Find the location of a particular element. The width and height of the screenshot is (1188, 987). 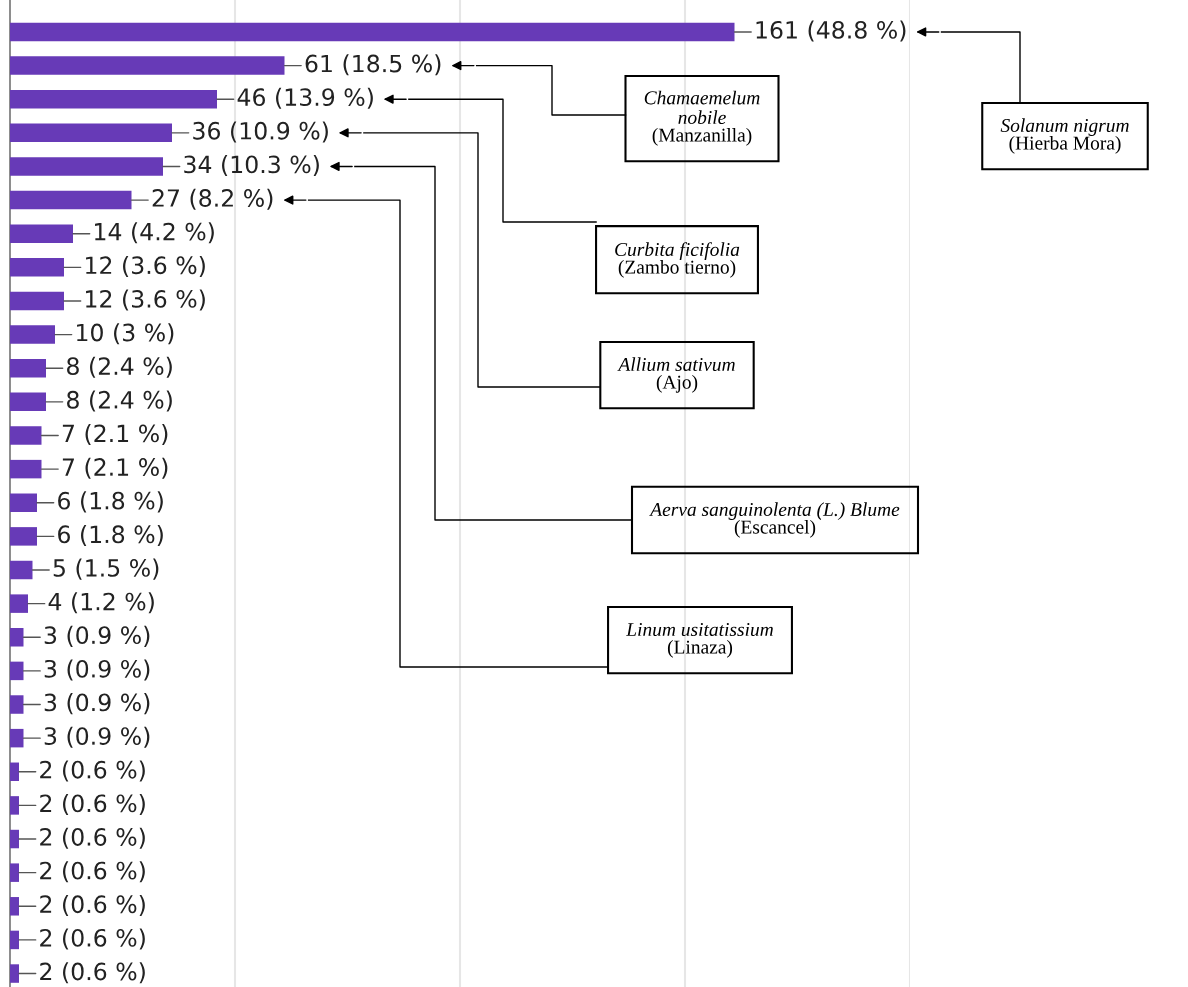

annotation: Chamaemelum nobile (Manzanilla) is located at coordinates (702, 118).